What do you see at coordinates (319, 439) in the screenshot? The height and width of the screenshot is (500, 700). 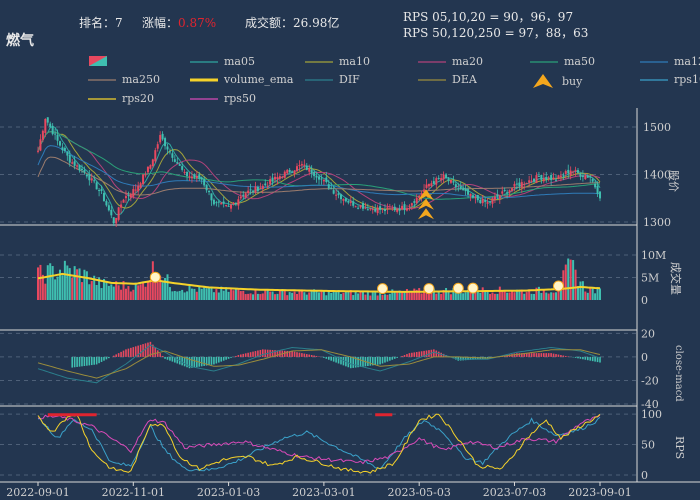 I see `rps-line` at bounding box center [319, 439].